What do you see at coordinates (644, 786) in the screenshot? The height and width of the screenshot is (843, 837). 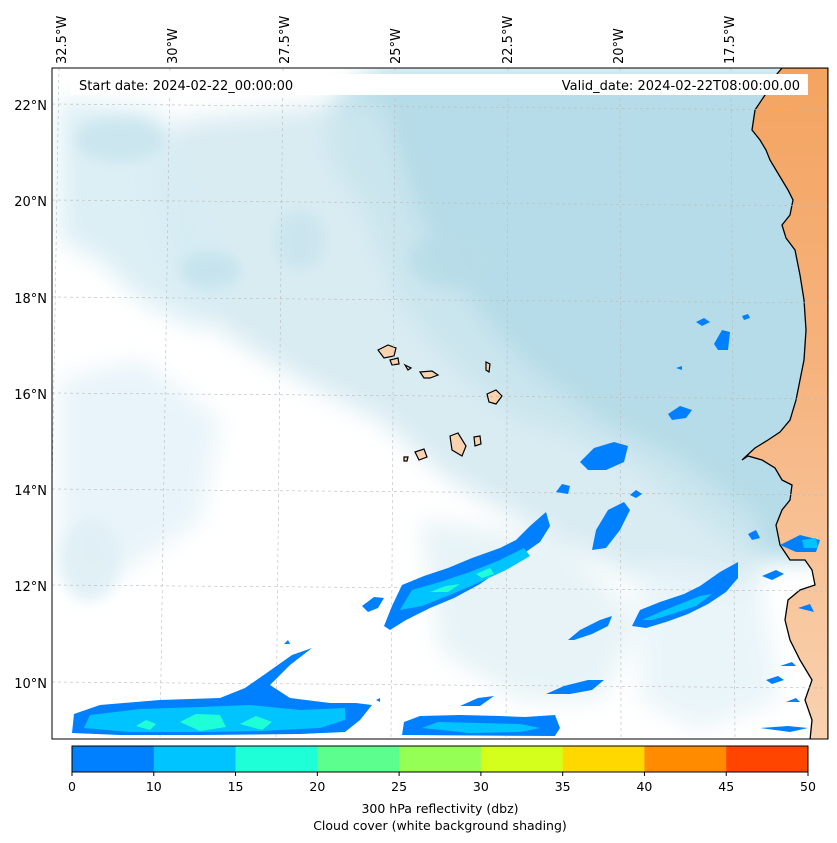 I see `colorbar-tick-label: 40` at bounding box center [644, 786].